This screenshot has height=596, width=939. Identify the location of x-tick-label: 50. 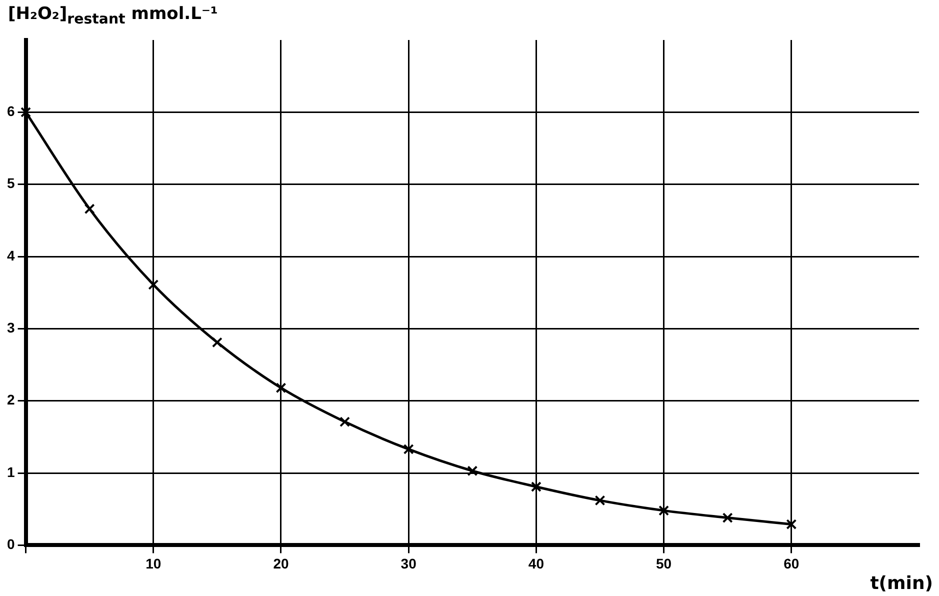
(664, 563).